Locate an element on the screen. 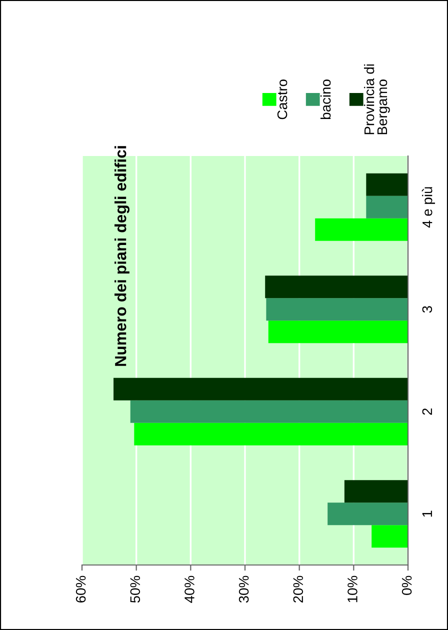  legend-label: Castro is located at coordinates (282, 100).